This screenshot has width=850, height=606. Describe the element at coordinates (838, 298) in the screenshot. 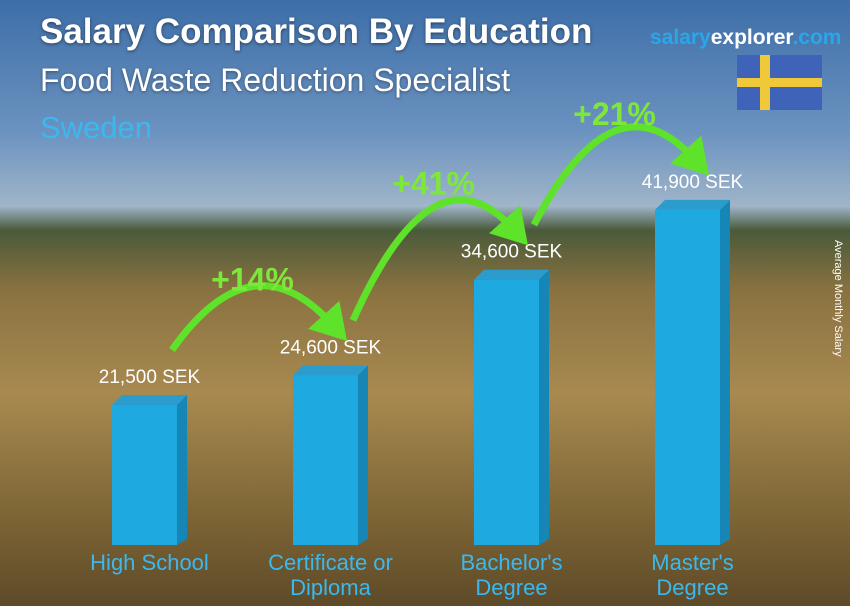

I see `y-axis-label: Average Monthly Salary` at that location.